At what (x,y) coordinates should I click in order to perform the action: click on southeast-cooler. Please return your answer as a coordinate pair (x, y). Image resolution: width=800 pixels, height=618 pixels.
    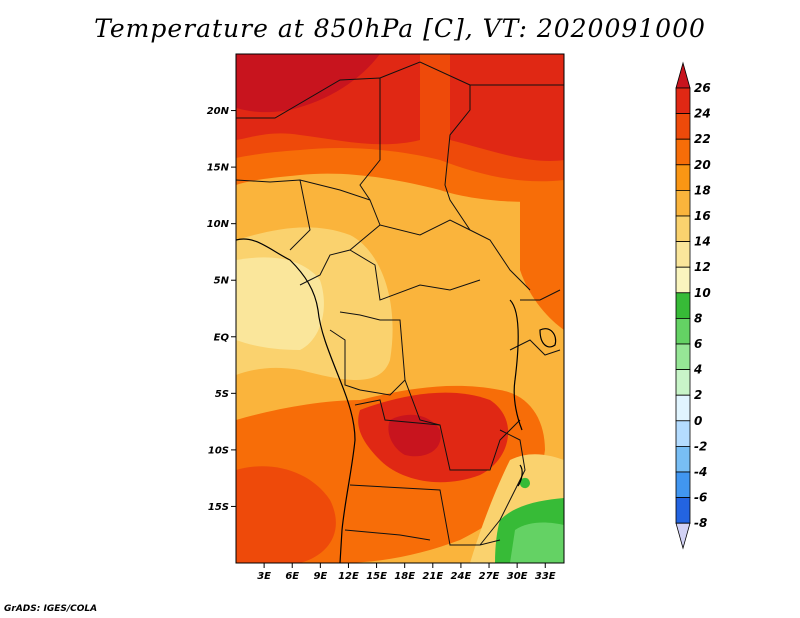
    Looking at the image, I should click on (537, 542).